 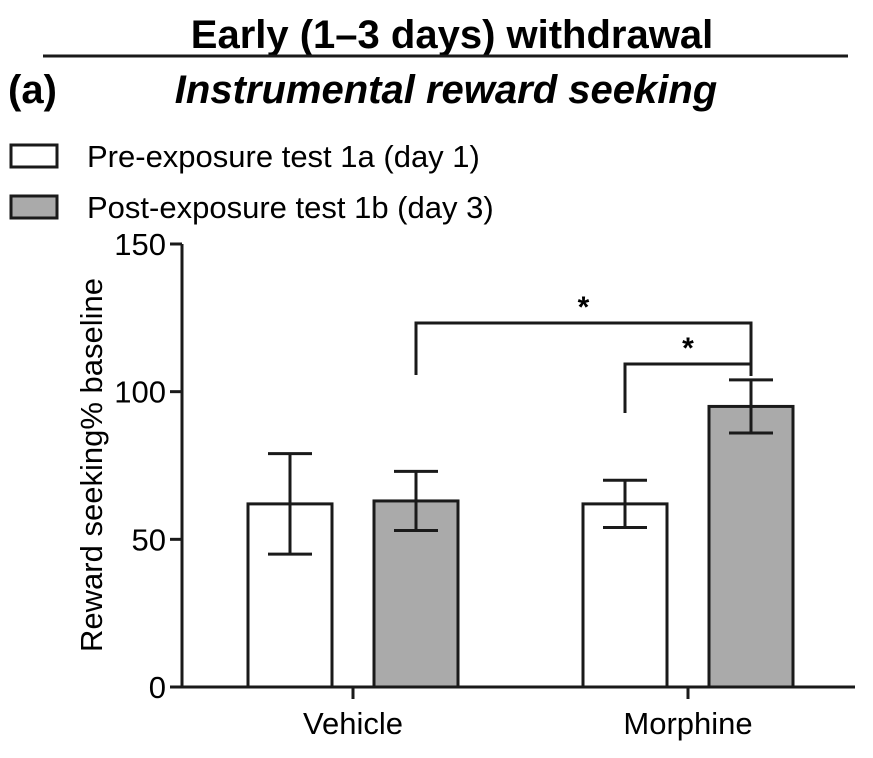 What do you see at coordinates (140, 392) in the screenshot?
I see `y-tick-label-2: 100` at bounding box center [140, 392].